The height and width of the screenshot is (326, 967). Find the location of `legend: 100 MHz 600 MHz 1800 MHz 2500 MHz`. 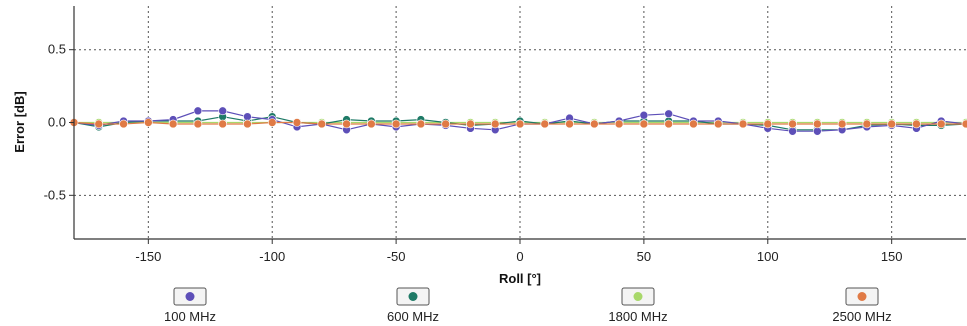

legend: 100 MHz 600 MHz 1800 MHz 2500 MHz is located at coordinates (528, 305).